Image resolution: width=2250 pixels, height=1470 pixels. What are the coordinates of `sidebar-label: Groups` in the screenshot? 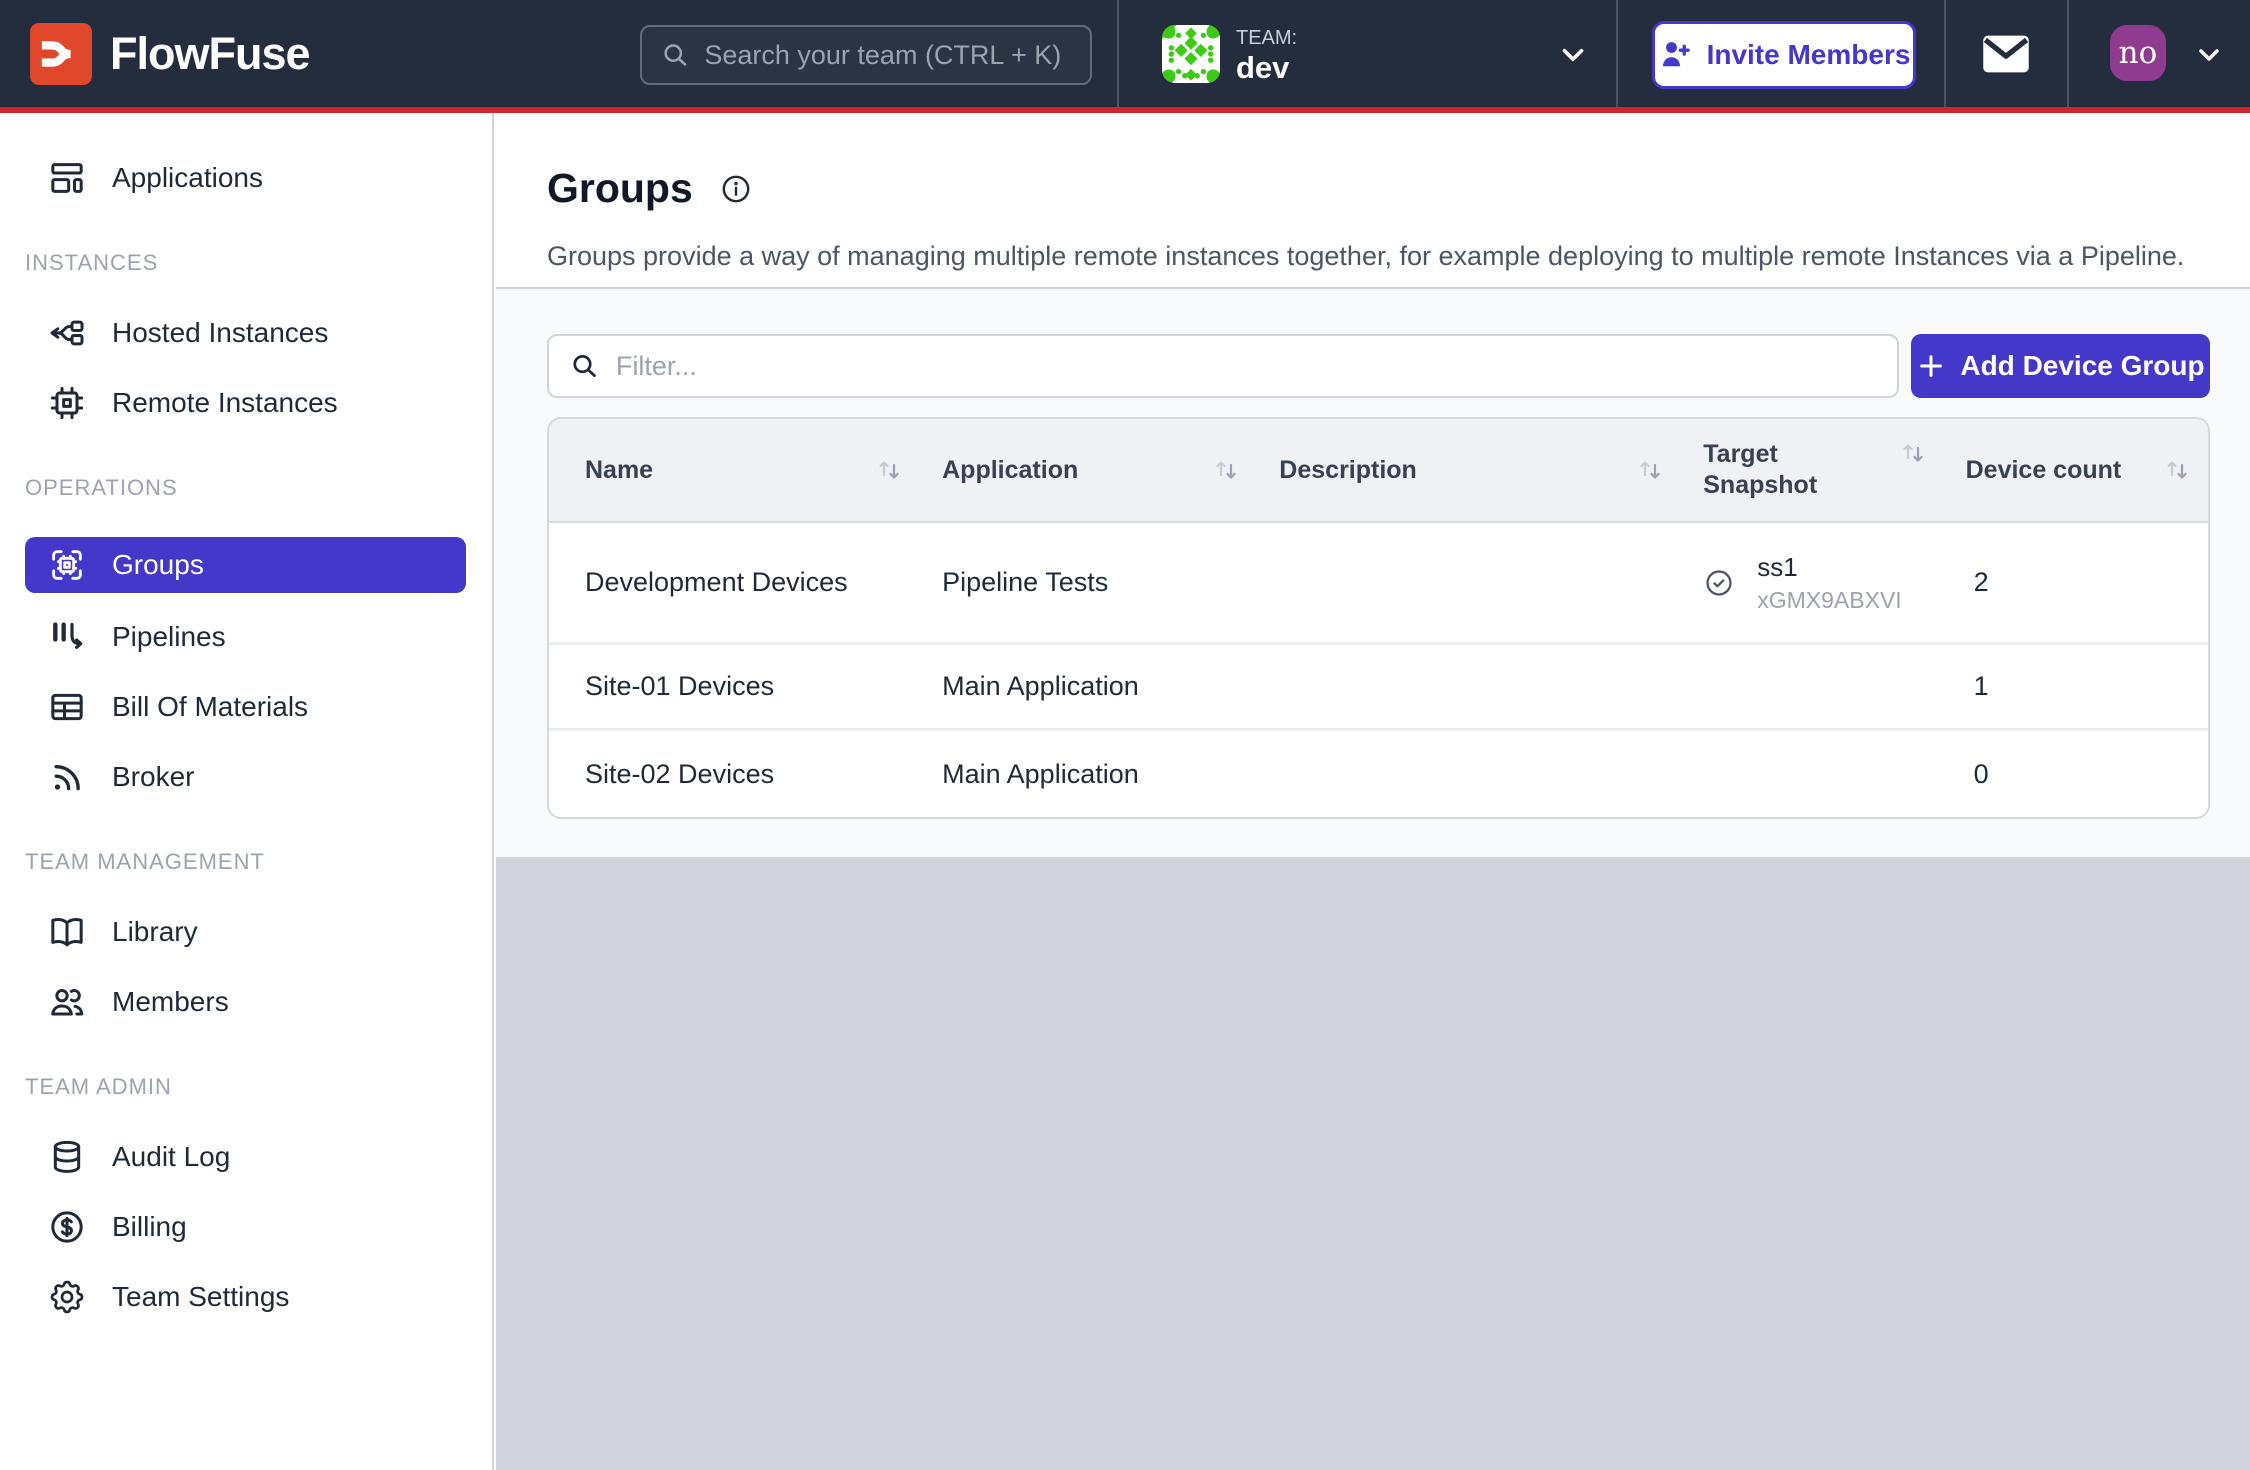 It's located at (158, 564).